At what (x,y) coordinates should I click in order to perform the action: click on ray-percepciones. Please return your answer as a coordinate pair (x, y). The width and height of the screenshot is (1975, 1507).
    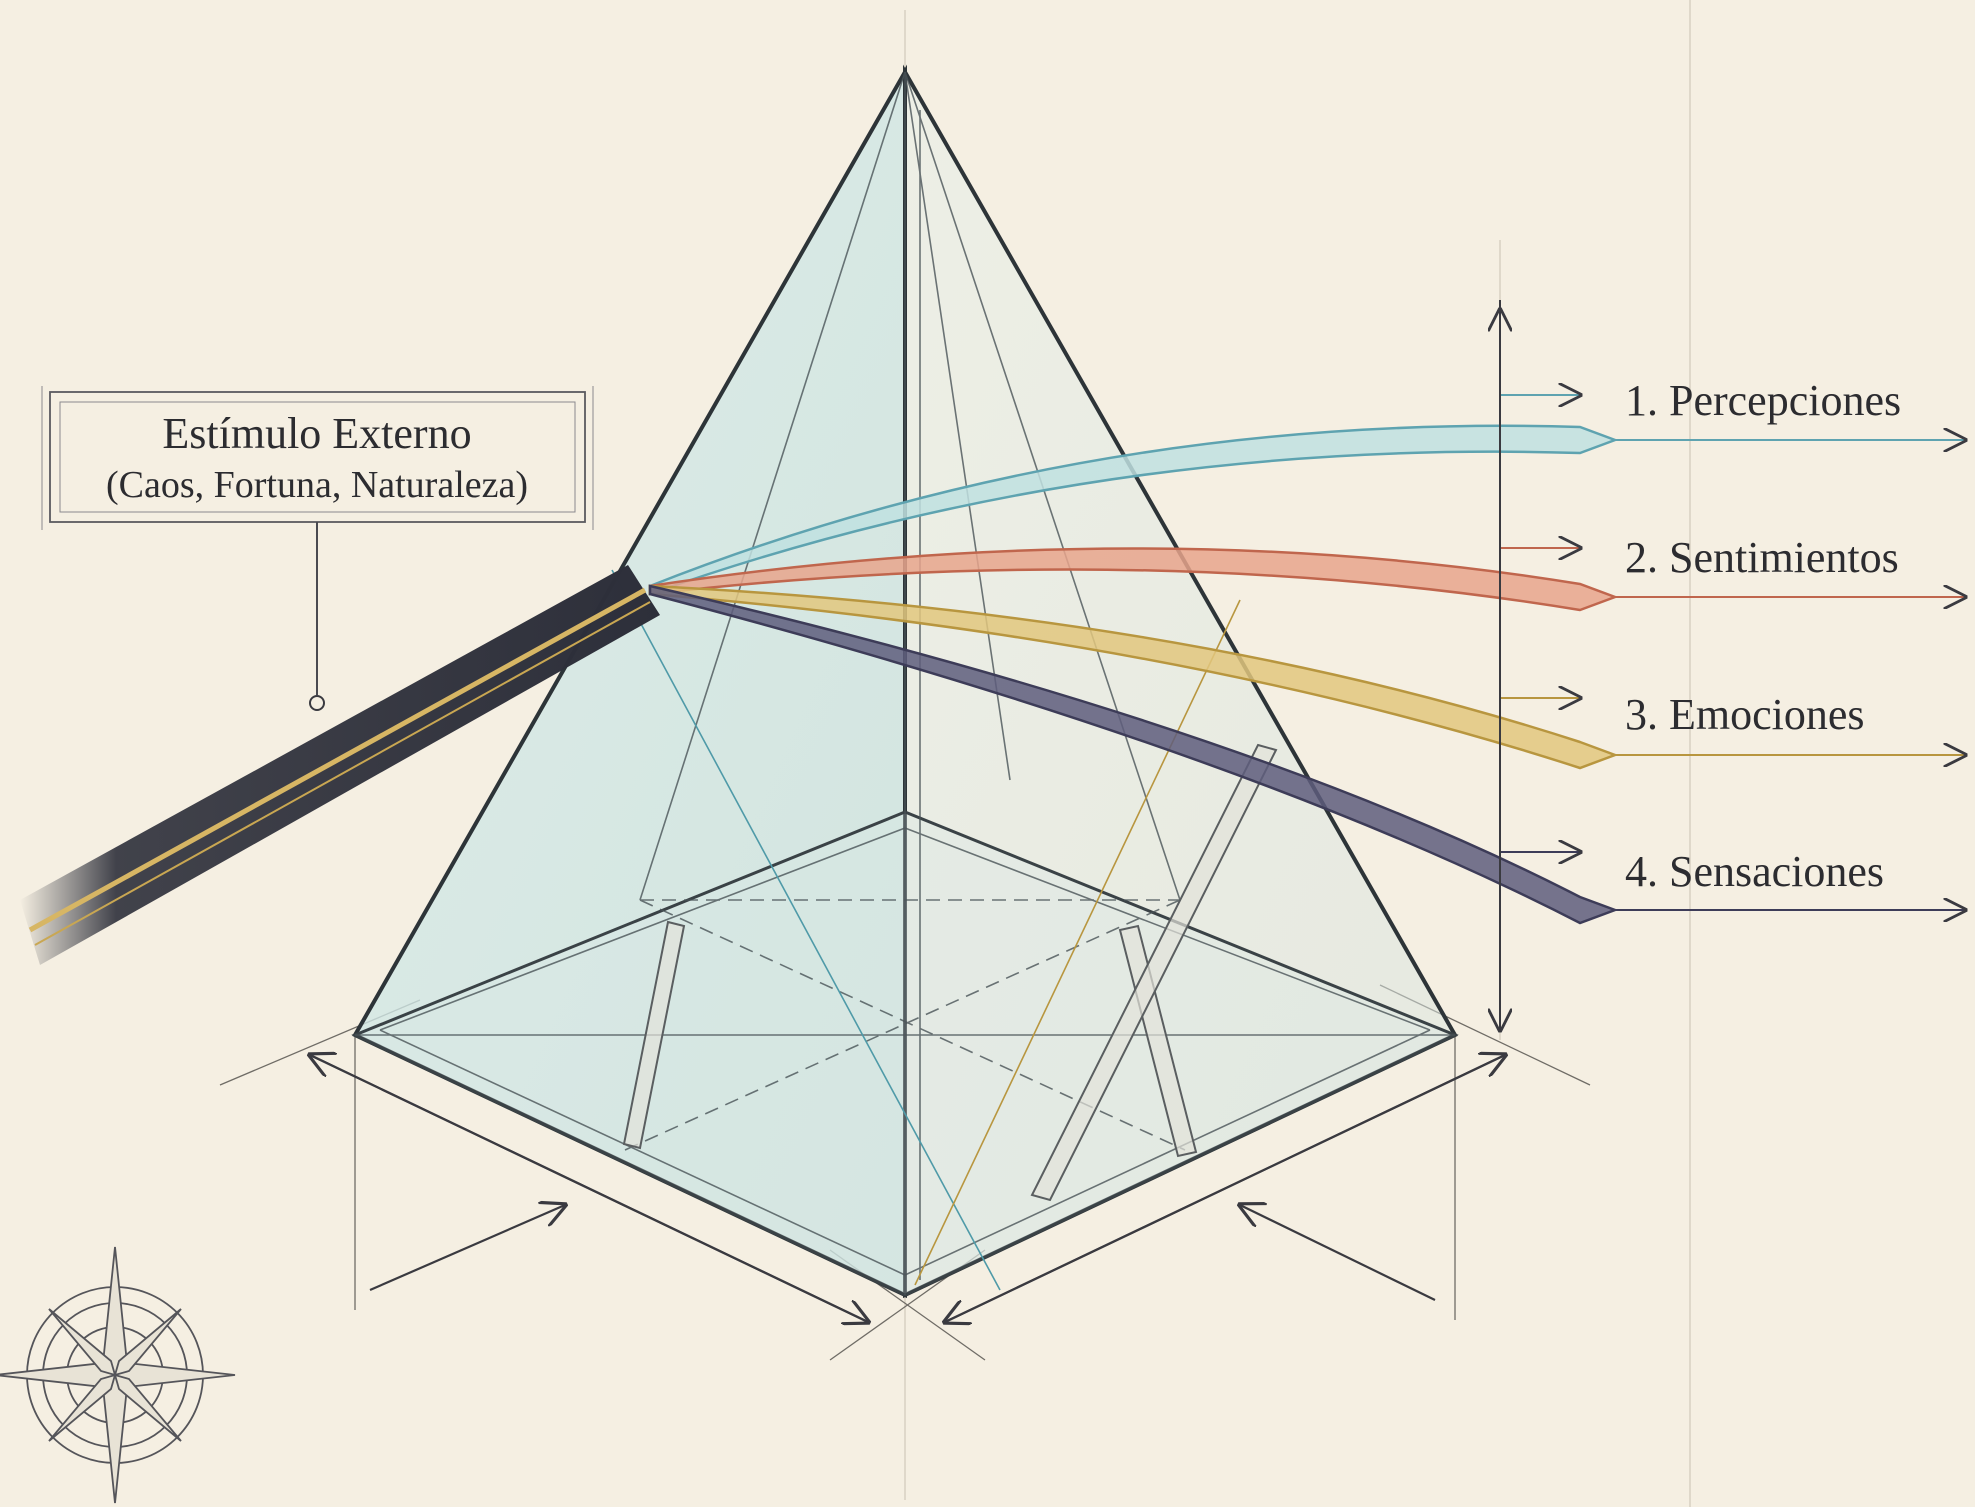
    Looking at the image, I should click on (1133, 510).